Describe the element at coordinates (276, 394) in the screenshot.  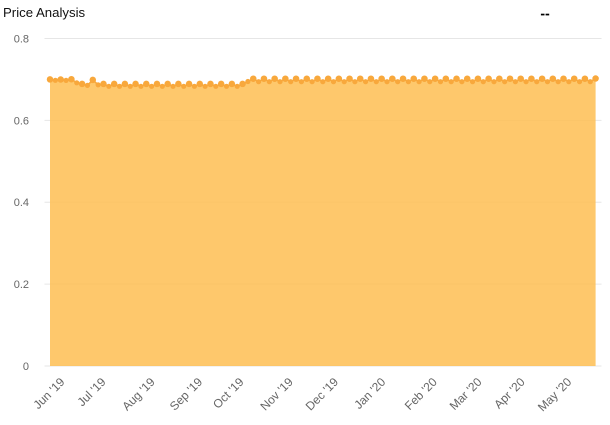
I see `svg-text: Nov '19` at that location.